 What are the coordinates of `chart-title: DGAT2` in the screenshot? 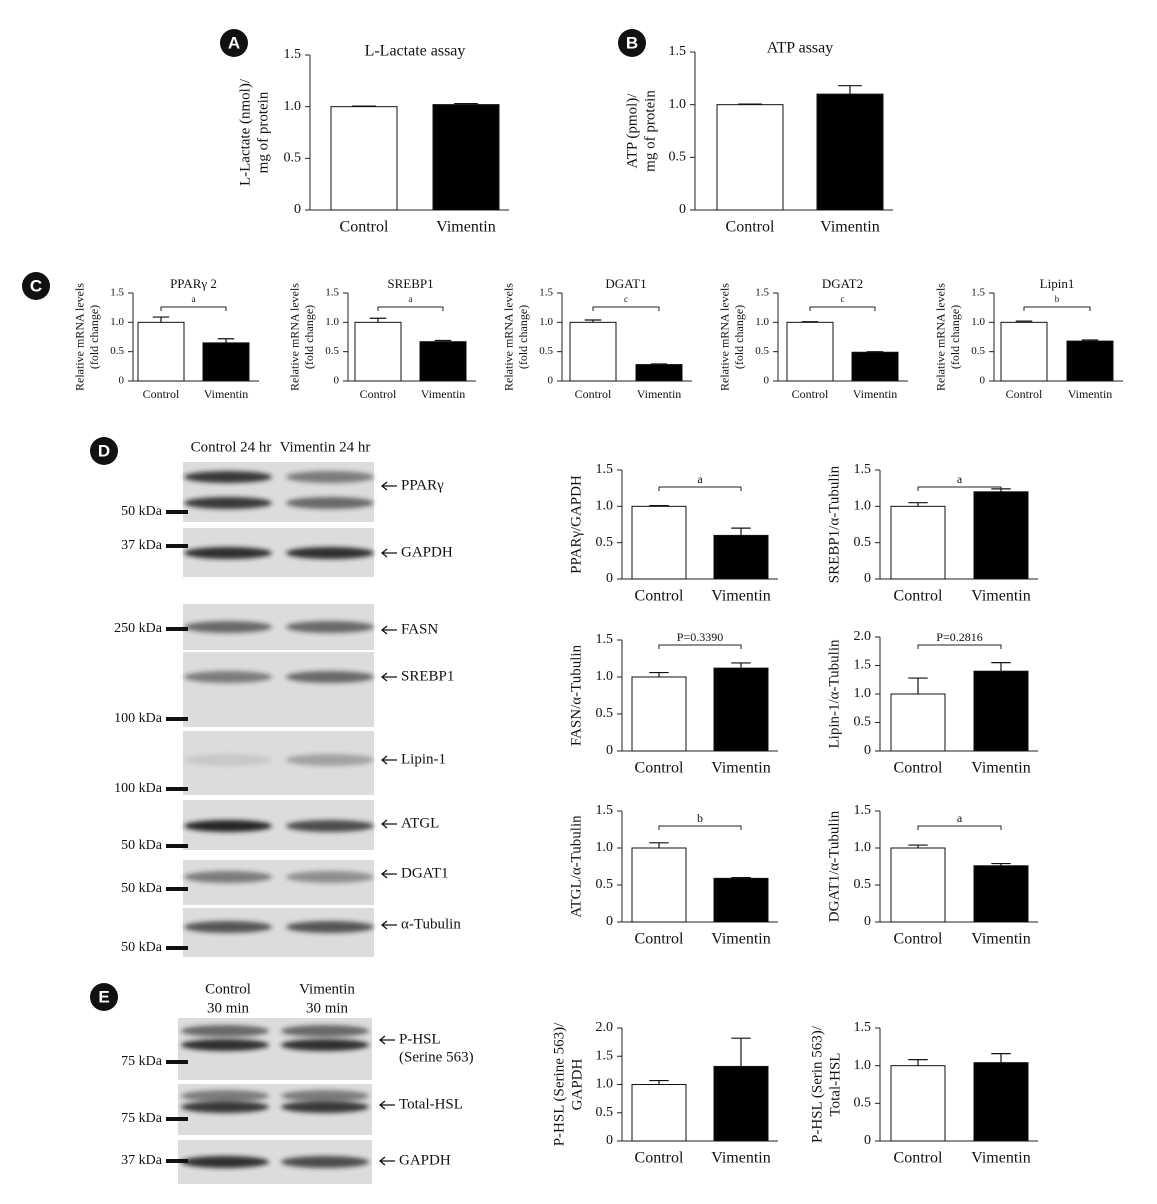 It's located at (842, 283).